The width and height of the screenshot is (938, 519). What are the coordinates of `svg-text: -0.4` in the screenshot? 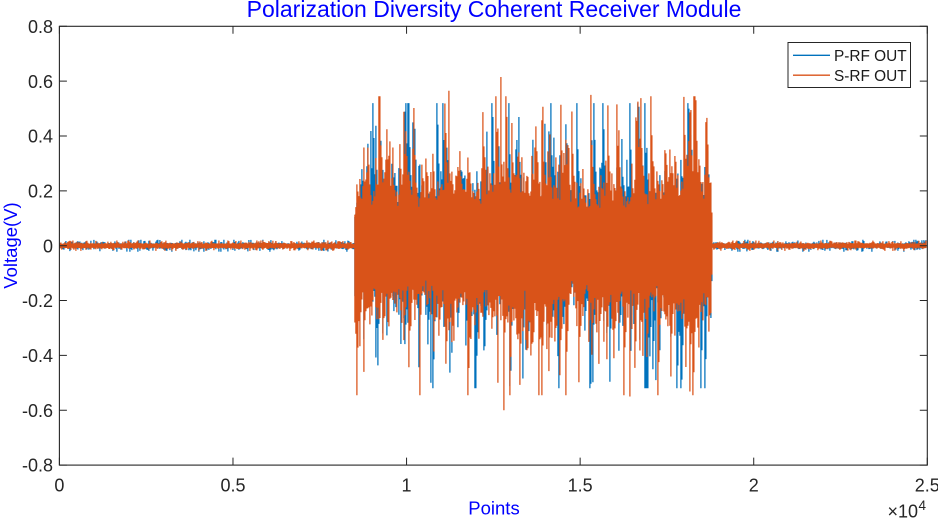 It's located at (37, 356).